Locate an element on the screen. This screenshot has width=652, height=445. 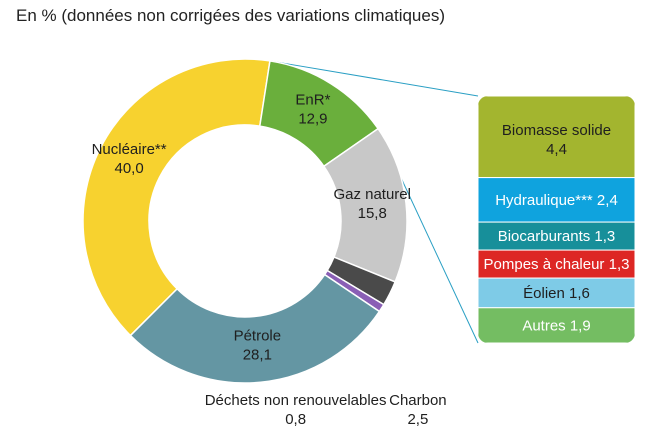
breakdown-label-hydraulique: Hydraulique*** 2,4 is located at coordinates (556, 200).